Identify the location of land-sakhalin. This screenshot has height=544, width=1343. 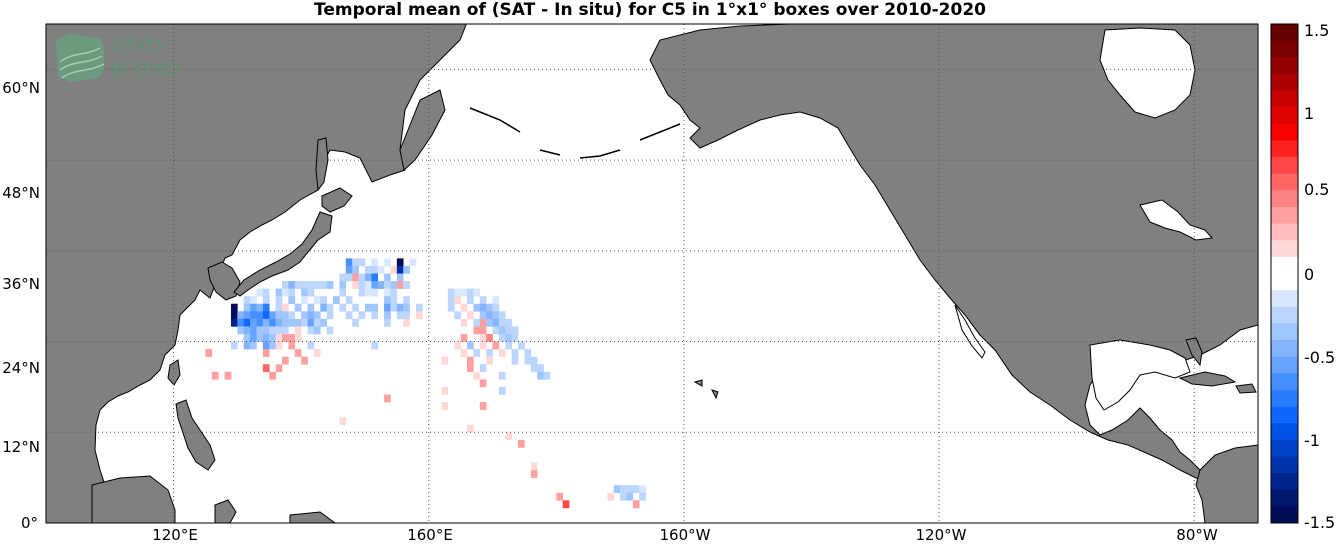
(322, 164).